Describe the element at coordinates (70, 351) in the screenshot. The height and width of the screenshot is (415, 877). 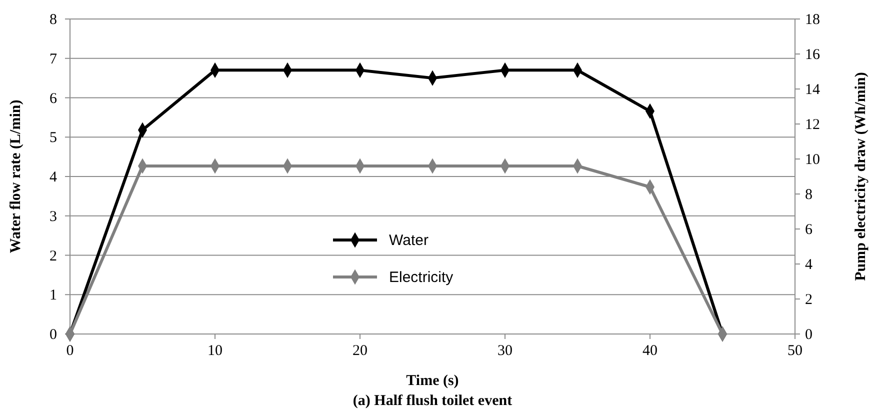
I see `x-tick-label: 0` at that location.